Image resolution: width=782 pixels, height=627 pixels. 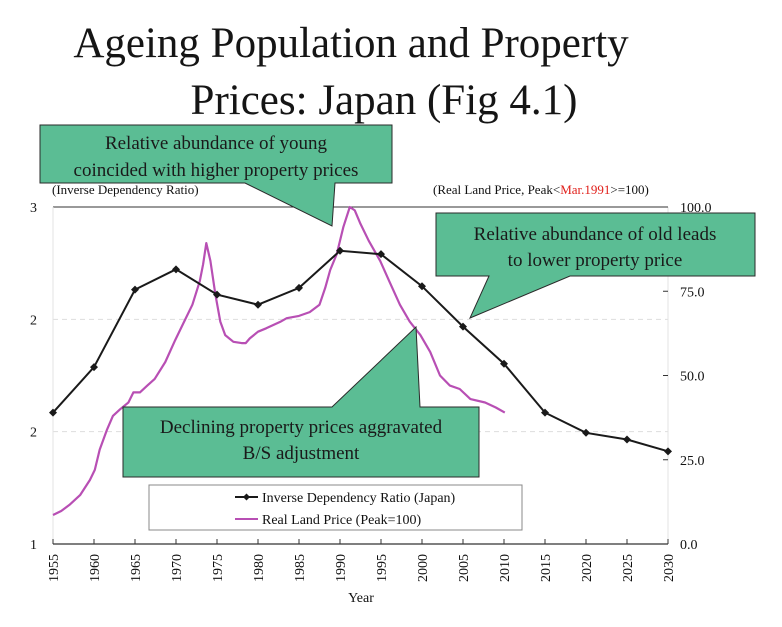 I want to click on callout-declining-bubble, so click(x=301, y=401).